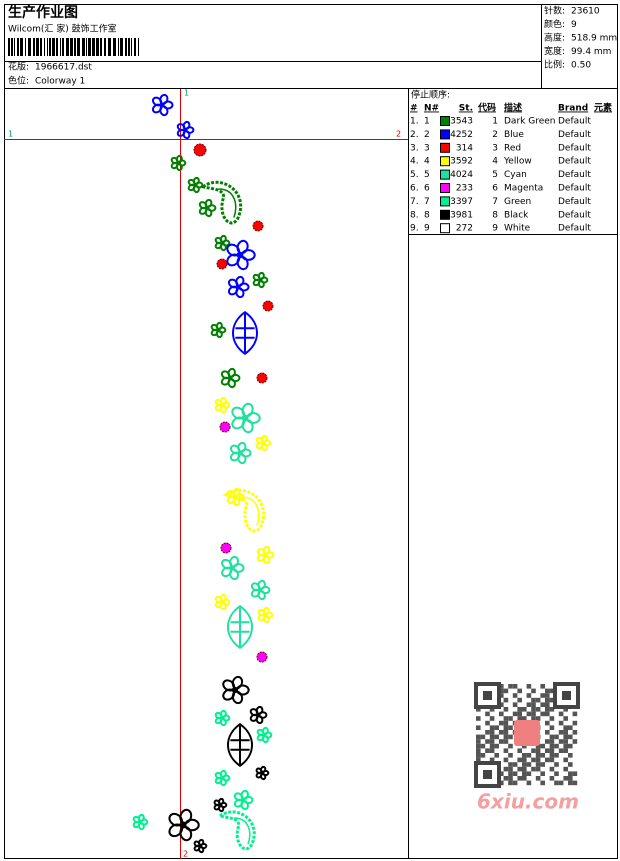 The image size is (620, 861). What do you see at coordinates (574, 25) in the screenshot?
I see `stat-value: 9` at bounding box center [574, 25].